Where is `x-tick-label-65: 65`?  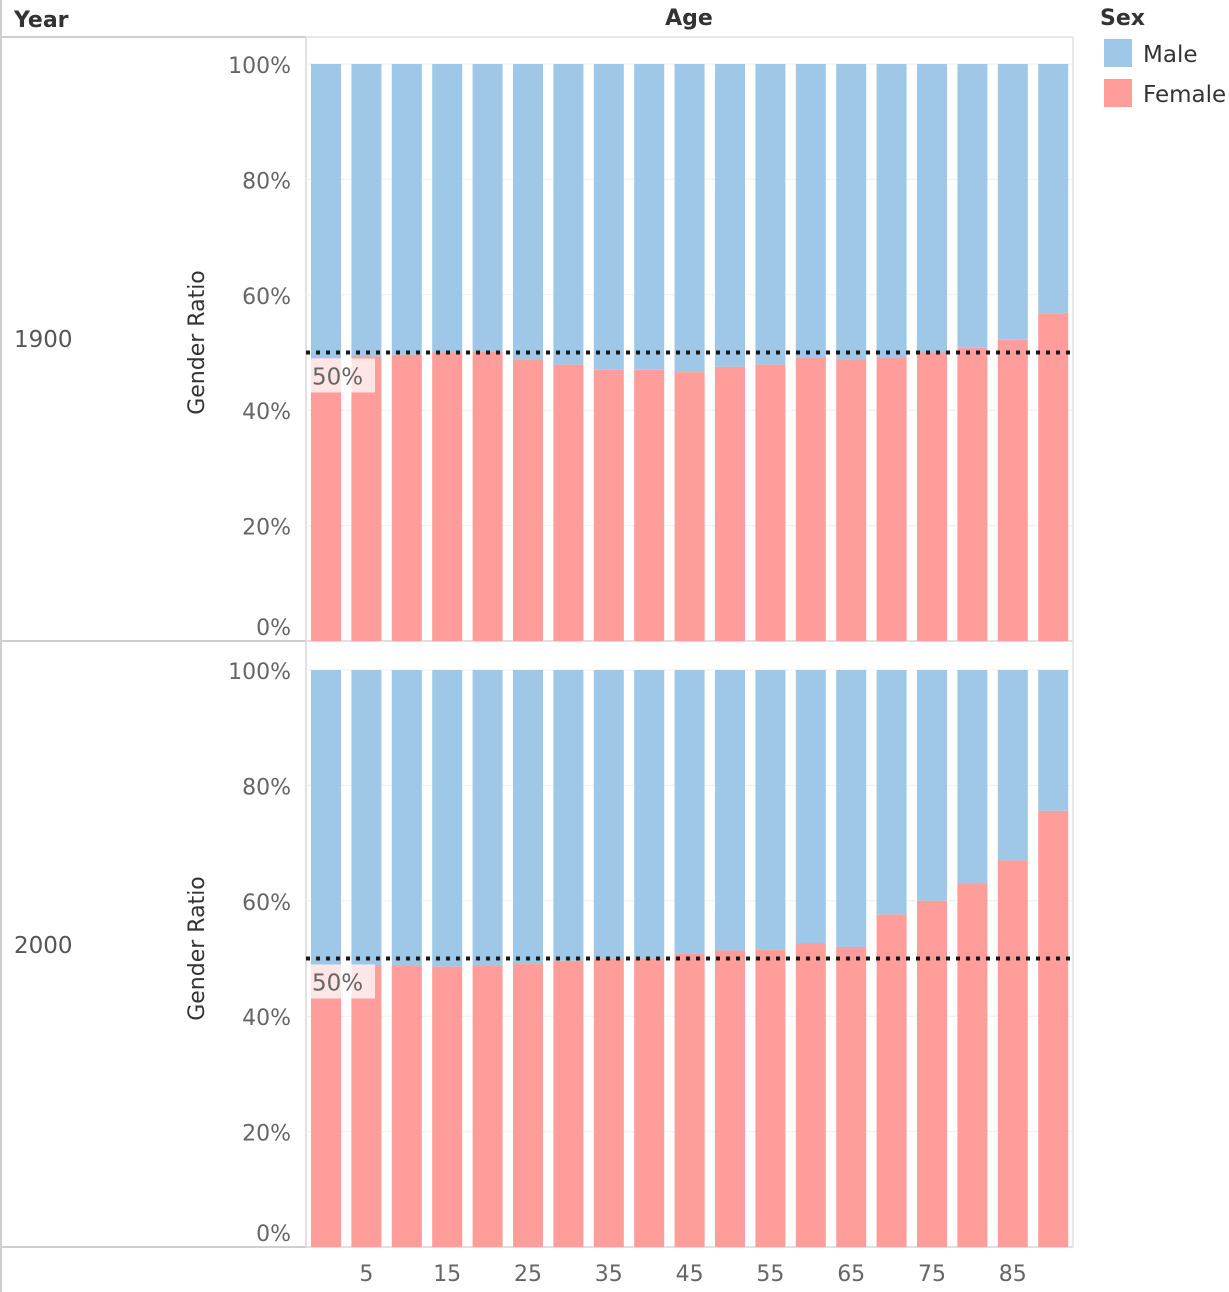 x-tick-label-65: 65 is located at coordinates (851, 1274).